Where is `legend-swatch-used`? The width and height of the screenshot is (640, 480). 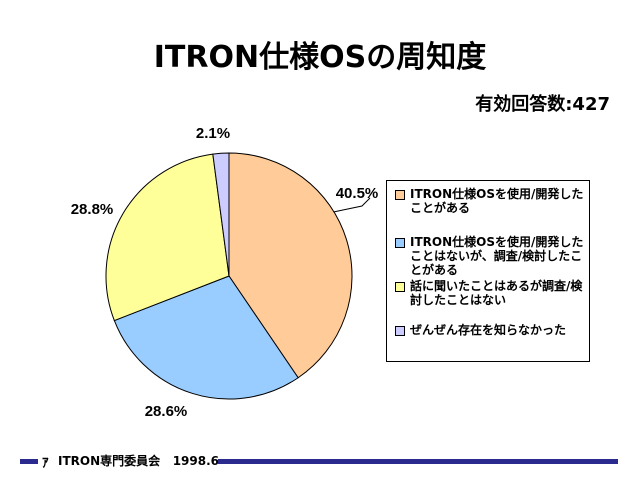
legend-swatch-used is located at coordinates (400, 195).